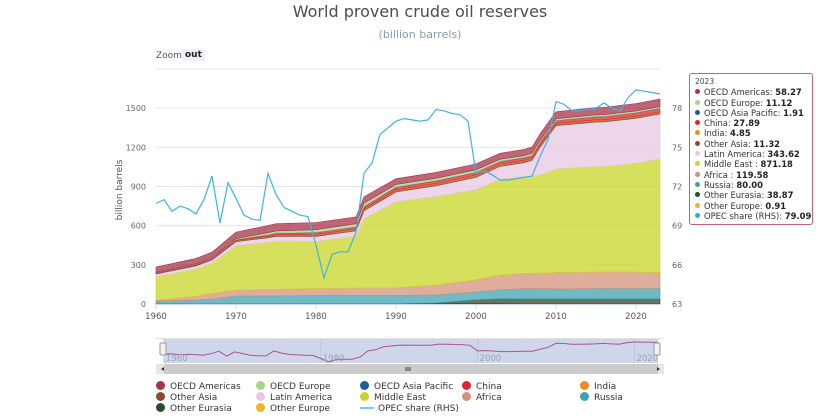 This screenshot has width=840, height=420. Describe the element at coordinates (300, 409) in the screenshot. I see `legend-label: Other Europe` at that location.